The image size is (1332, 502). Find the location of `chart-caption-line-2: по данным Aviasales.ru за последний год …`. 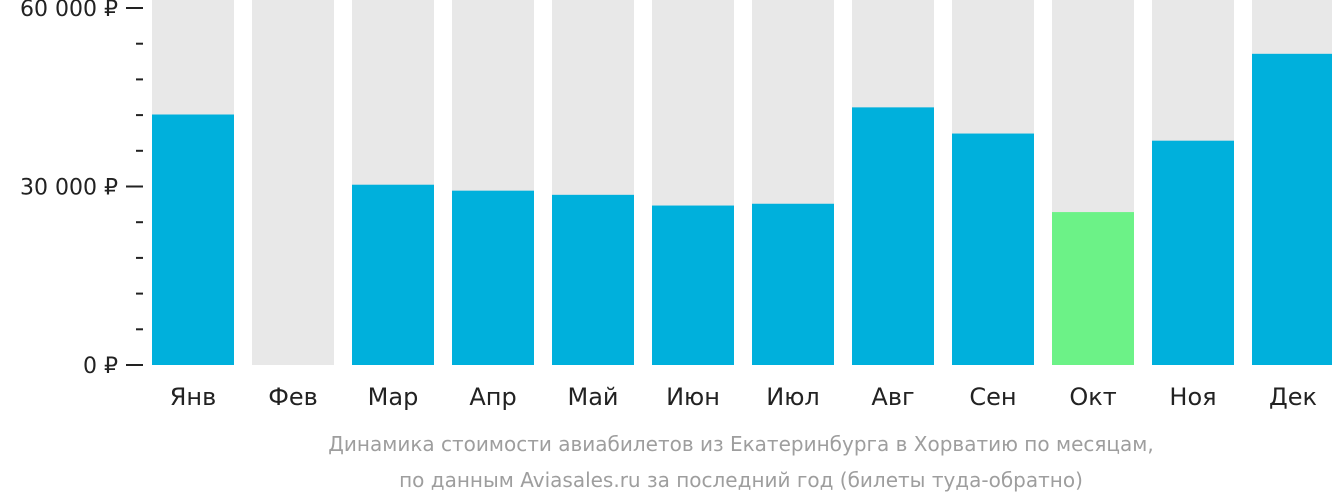

chart-caption-line-2: по данным Aviasales.ru за последний год … is located at coordinates (741, 480).